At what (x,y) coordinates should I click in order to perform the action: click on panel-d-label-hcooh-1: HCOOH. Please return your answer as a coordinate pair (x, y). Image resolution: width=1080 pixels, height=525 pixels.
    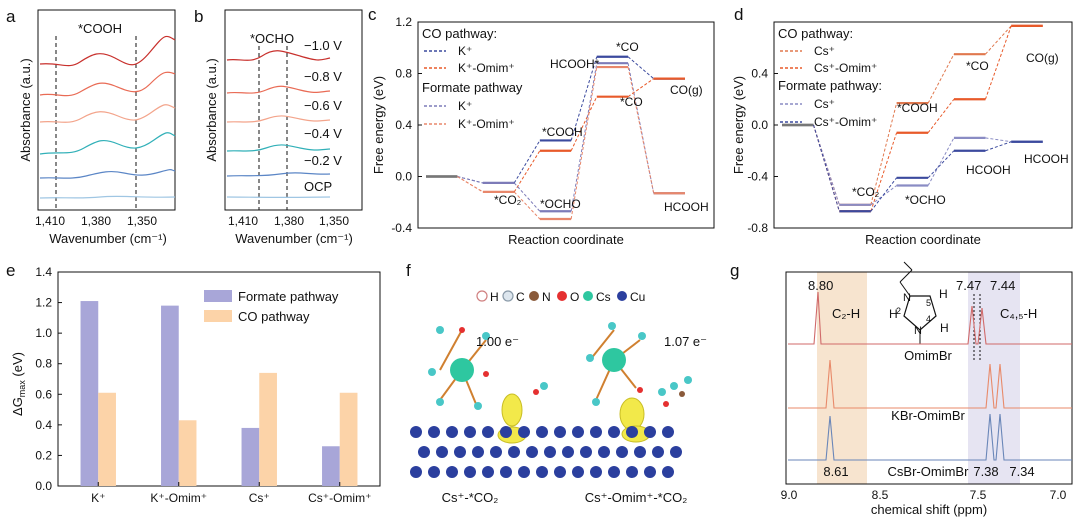
    Looking at the image, I should click on (988, 170).